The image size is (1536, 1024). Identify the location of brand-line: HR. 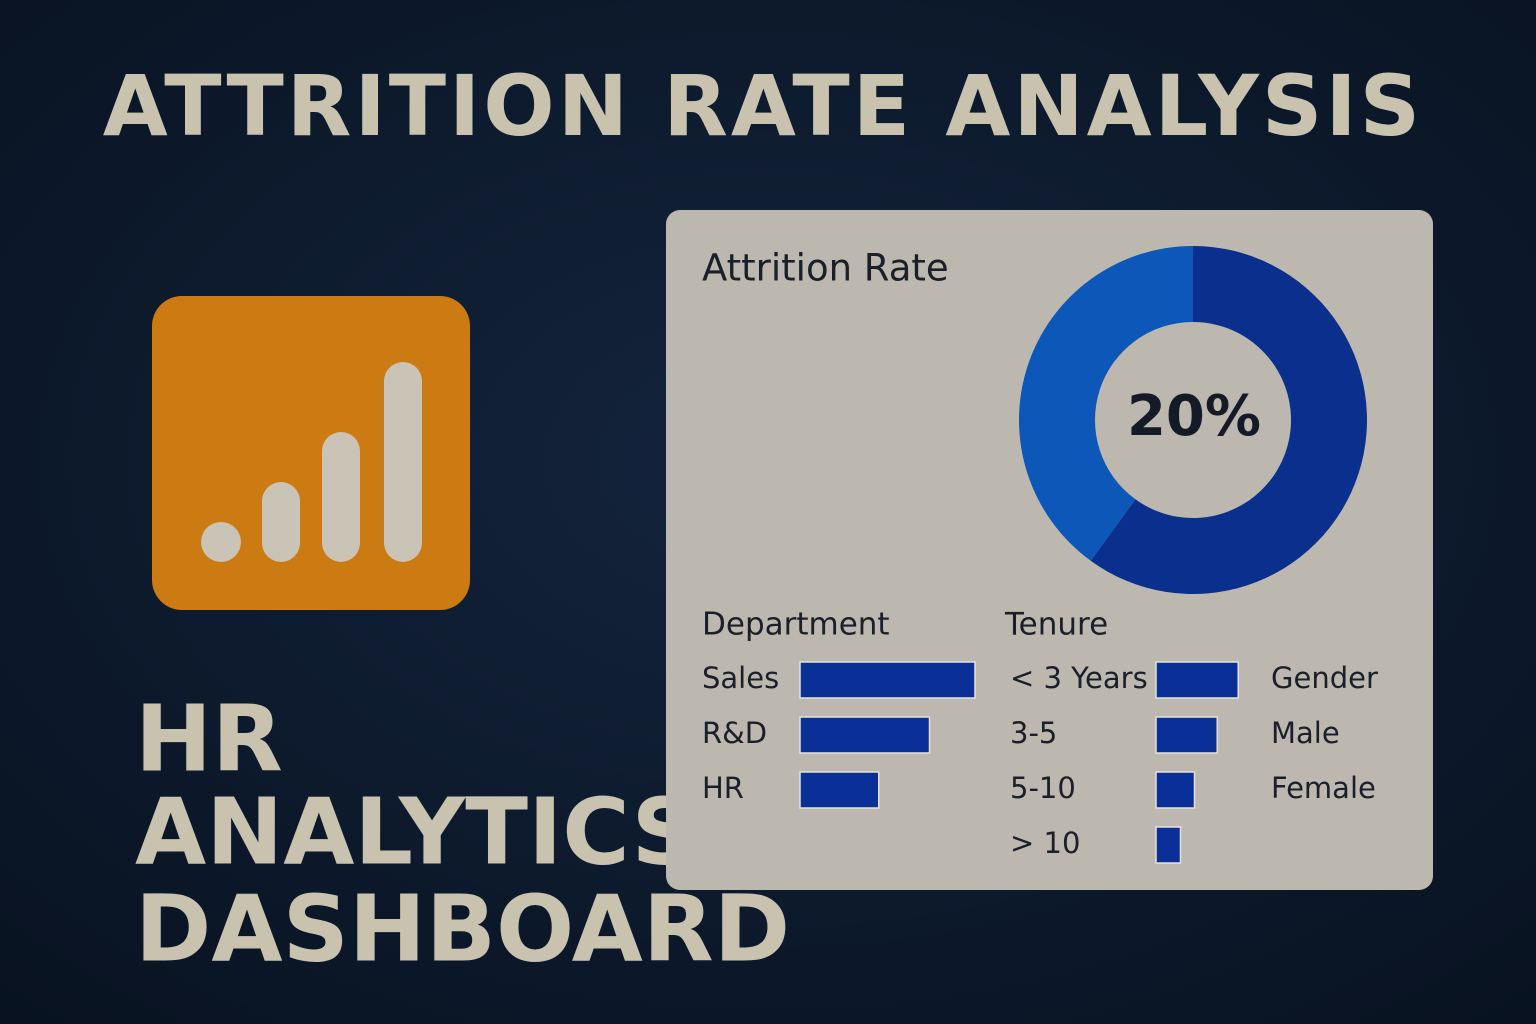
(209, 738).